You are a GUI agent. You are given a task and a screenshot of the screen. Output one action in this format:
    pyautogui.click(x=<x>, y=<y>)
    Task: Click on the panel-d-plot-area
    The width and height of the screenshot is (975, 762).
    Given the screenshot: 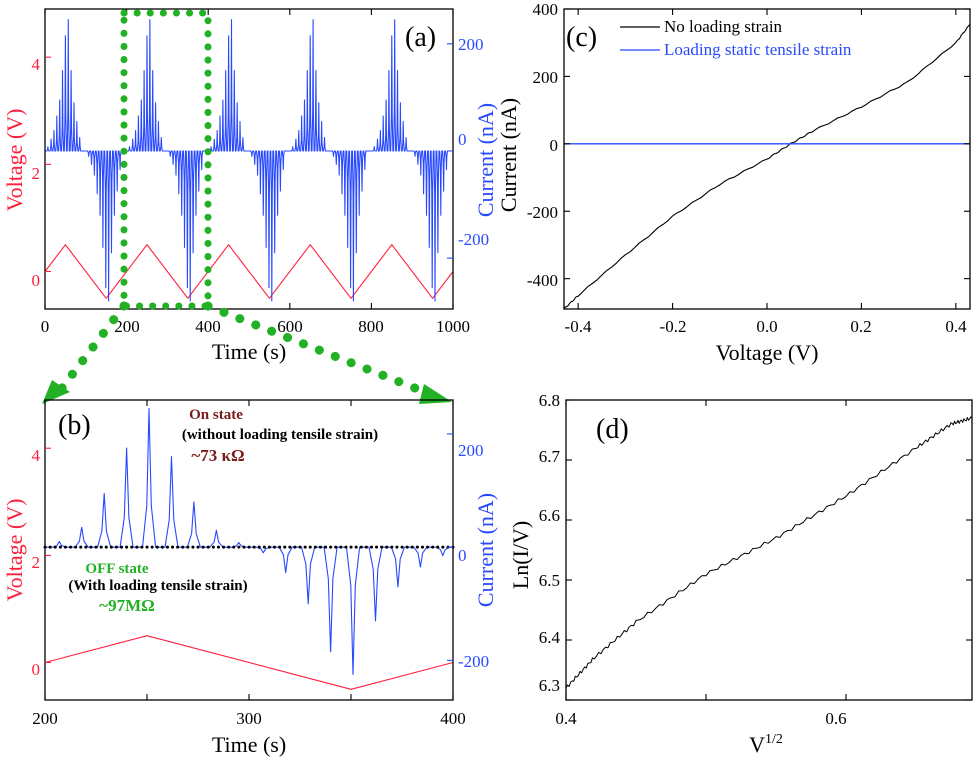 What is the action you would take?
    pyautogui.click(x=769, y=552)
    